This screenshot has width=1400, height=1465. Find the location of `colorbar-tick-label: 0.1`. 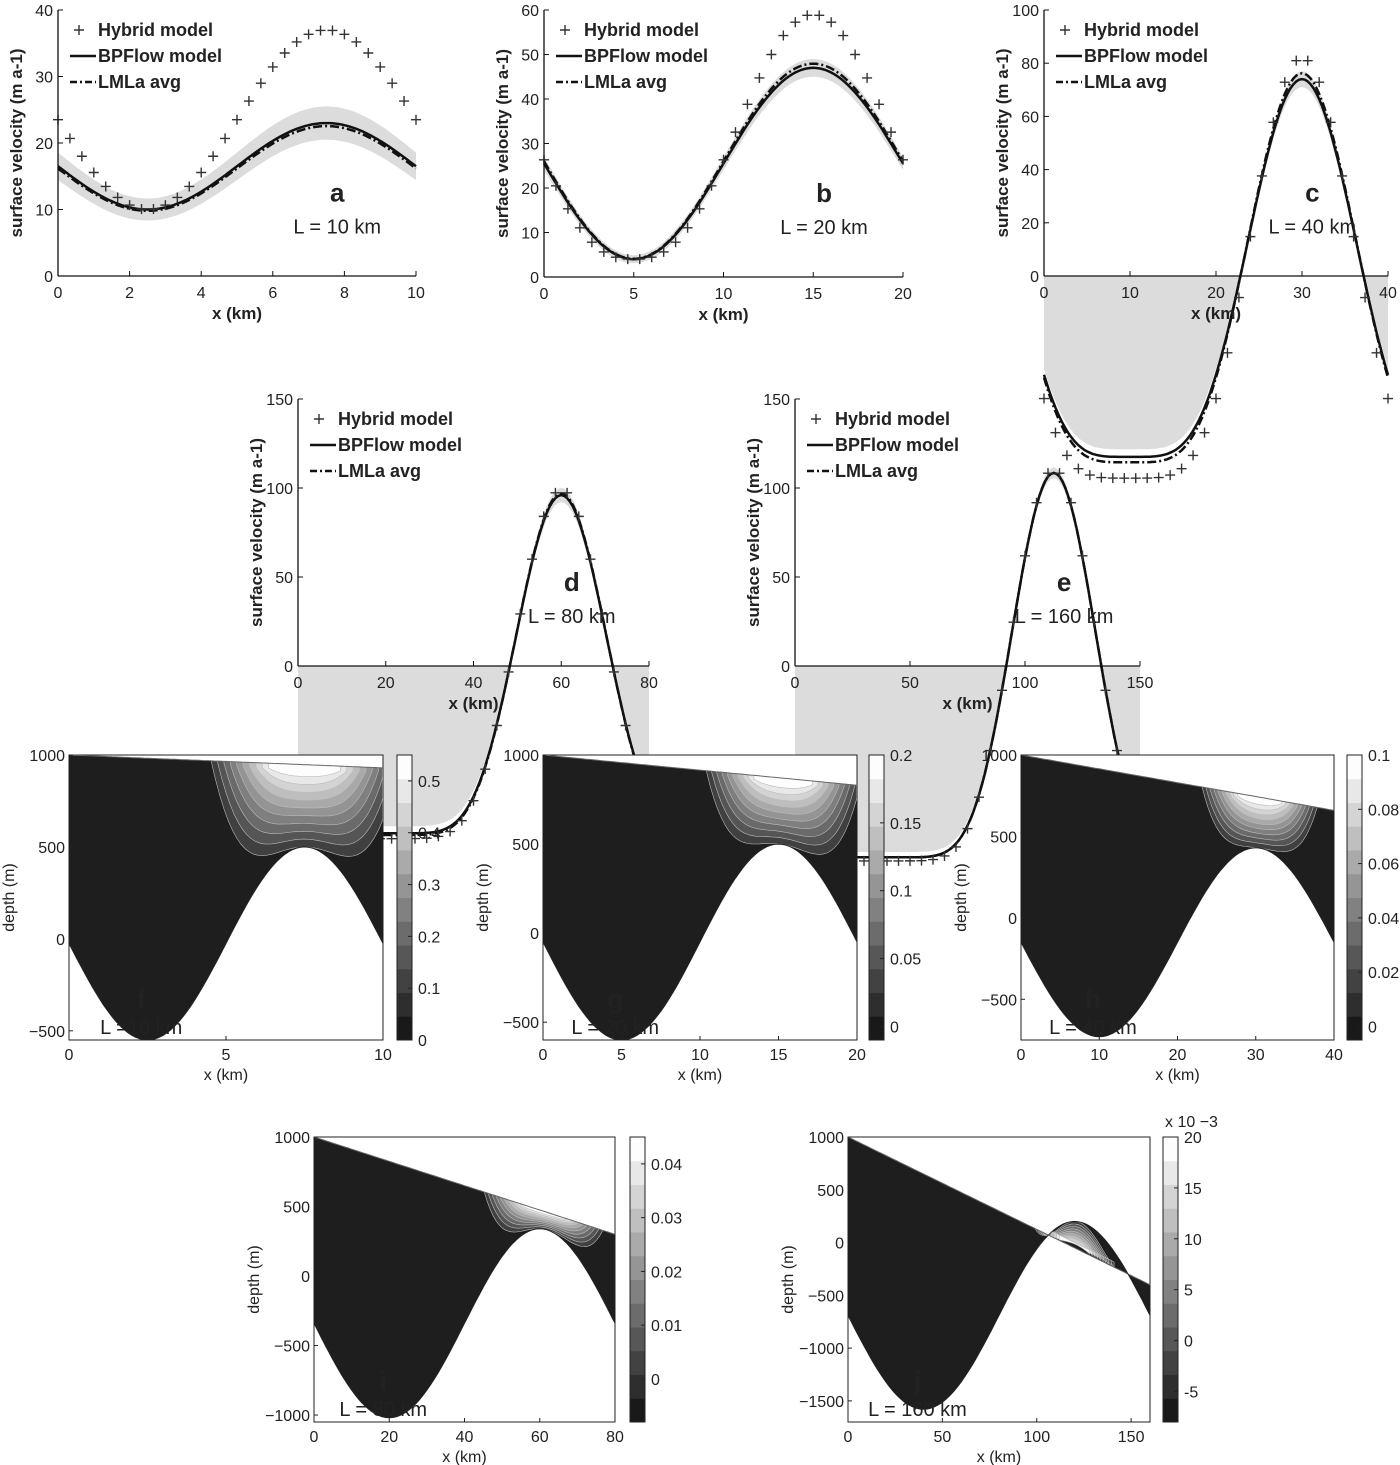

colorbar-tick-label: 0.1 is located at coordinates (901, 892).